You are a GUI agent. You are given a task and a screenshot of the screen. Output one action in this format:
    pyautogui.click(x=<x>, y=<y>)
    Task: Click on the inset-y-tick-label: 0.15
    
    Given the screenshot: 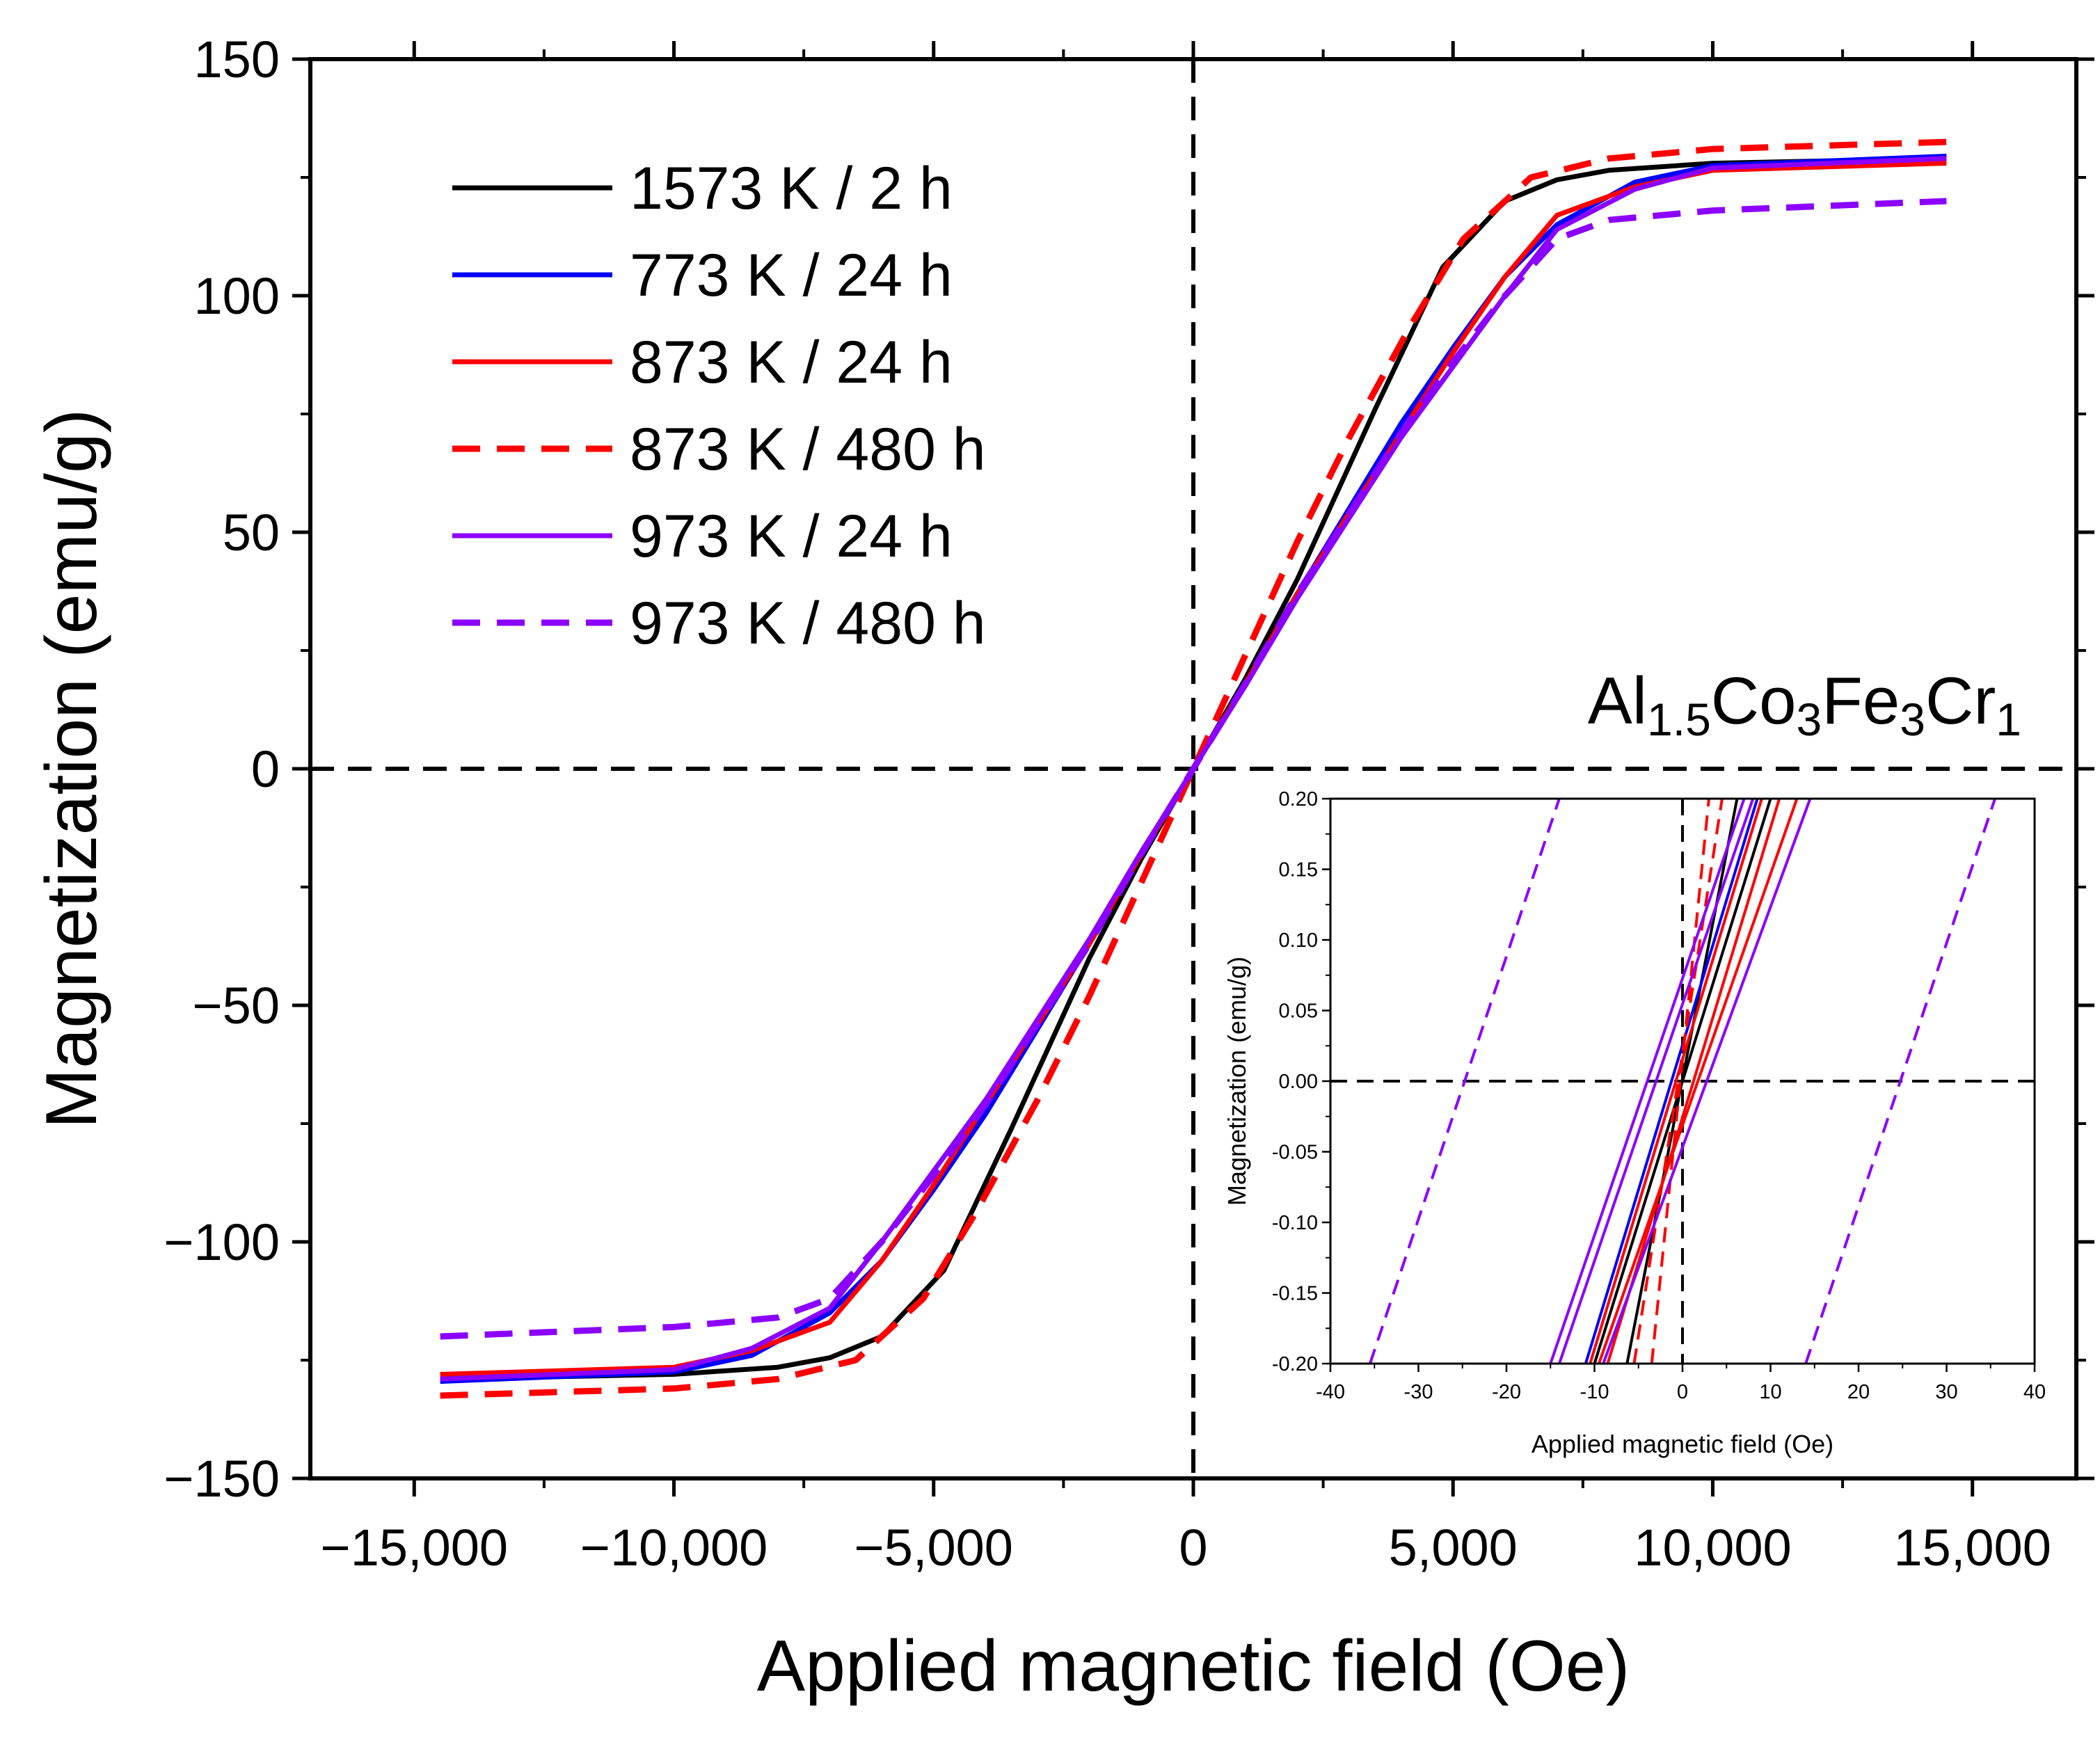 What is the action you would take?
    pyautogui.click(x=1298, y=870)
    